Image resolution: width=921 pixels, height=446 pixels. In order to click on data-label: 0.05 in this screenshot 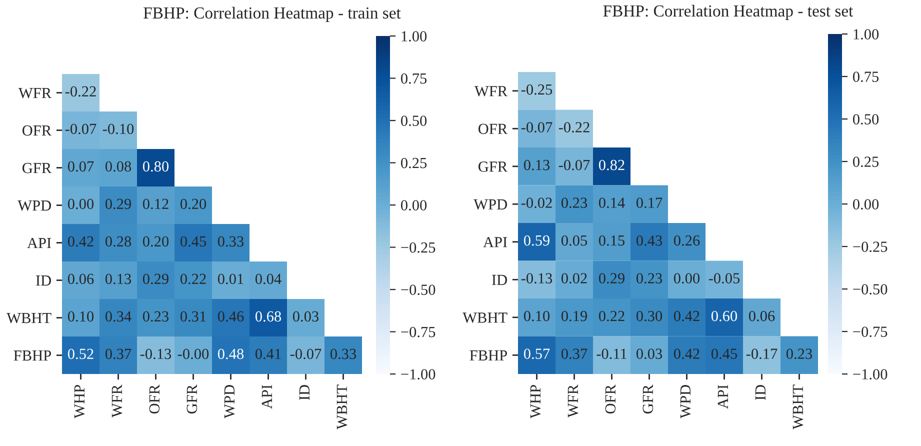, I will do `click(574, 240)`.